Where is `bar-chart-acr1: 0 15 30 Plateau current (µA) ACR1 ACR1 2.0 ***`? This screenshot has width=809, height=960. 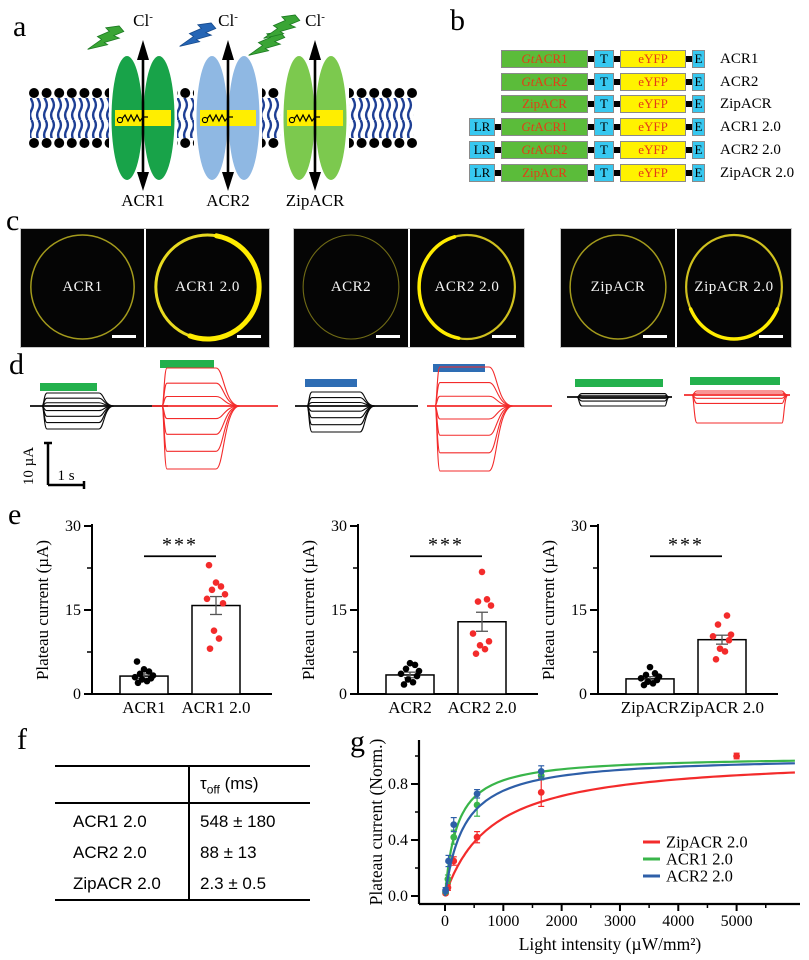 bar-chart-acr1: 0 15 30 Plateau current (µA) ACR1 ACR1 2.0 *** is located at coordinates (152, 617).